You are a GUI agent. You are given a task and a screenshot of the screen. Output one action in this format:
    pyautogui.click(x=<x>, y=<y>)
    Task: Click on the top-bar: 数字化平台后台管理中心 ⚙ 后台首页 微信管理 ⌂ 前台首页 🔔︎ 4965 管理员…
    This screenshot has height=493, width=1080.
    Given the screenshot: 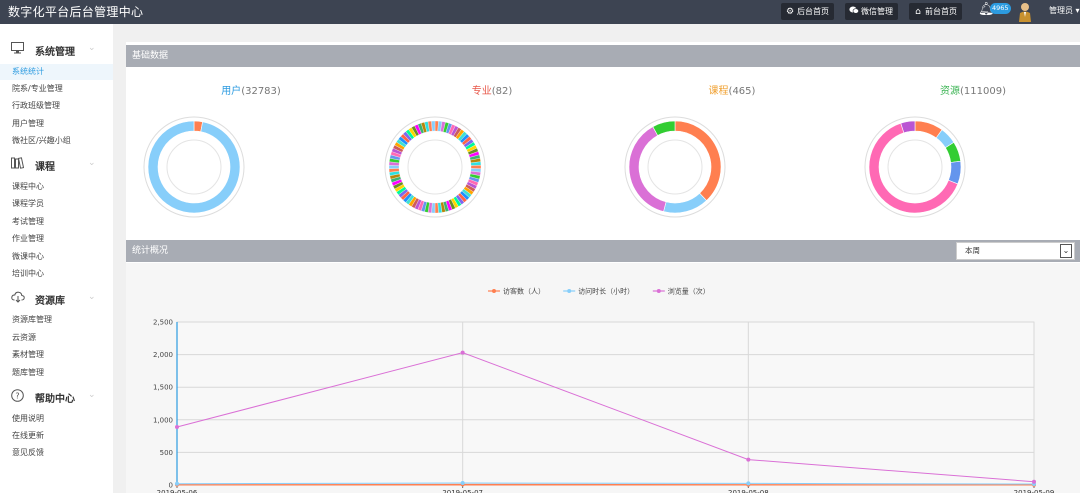 What is the action you would take?
    pyautogui.click(x=540, y=12)
    